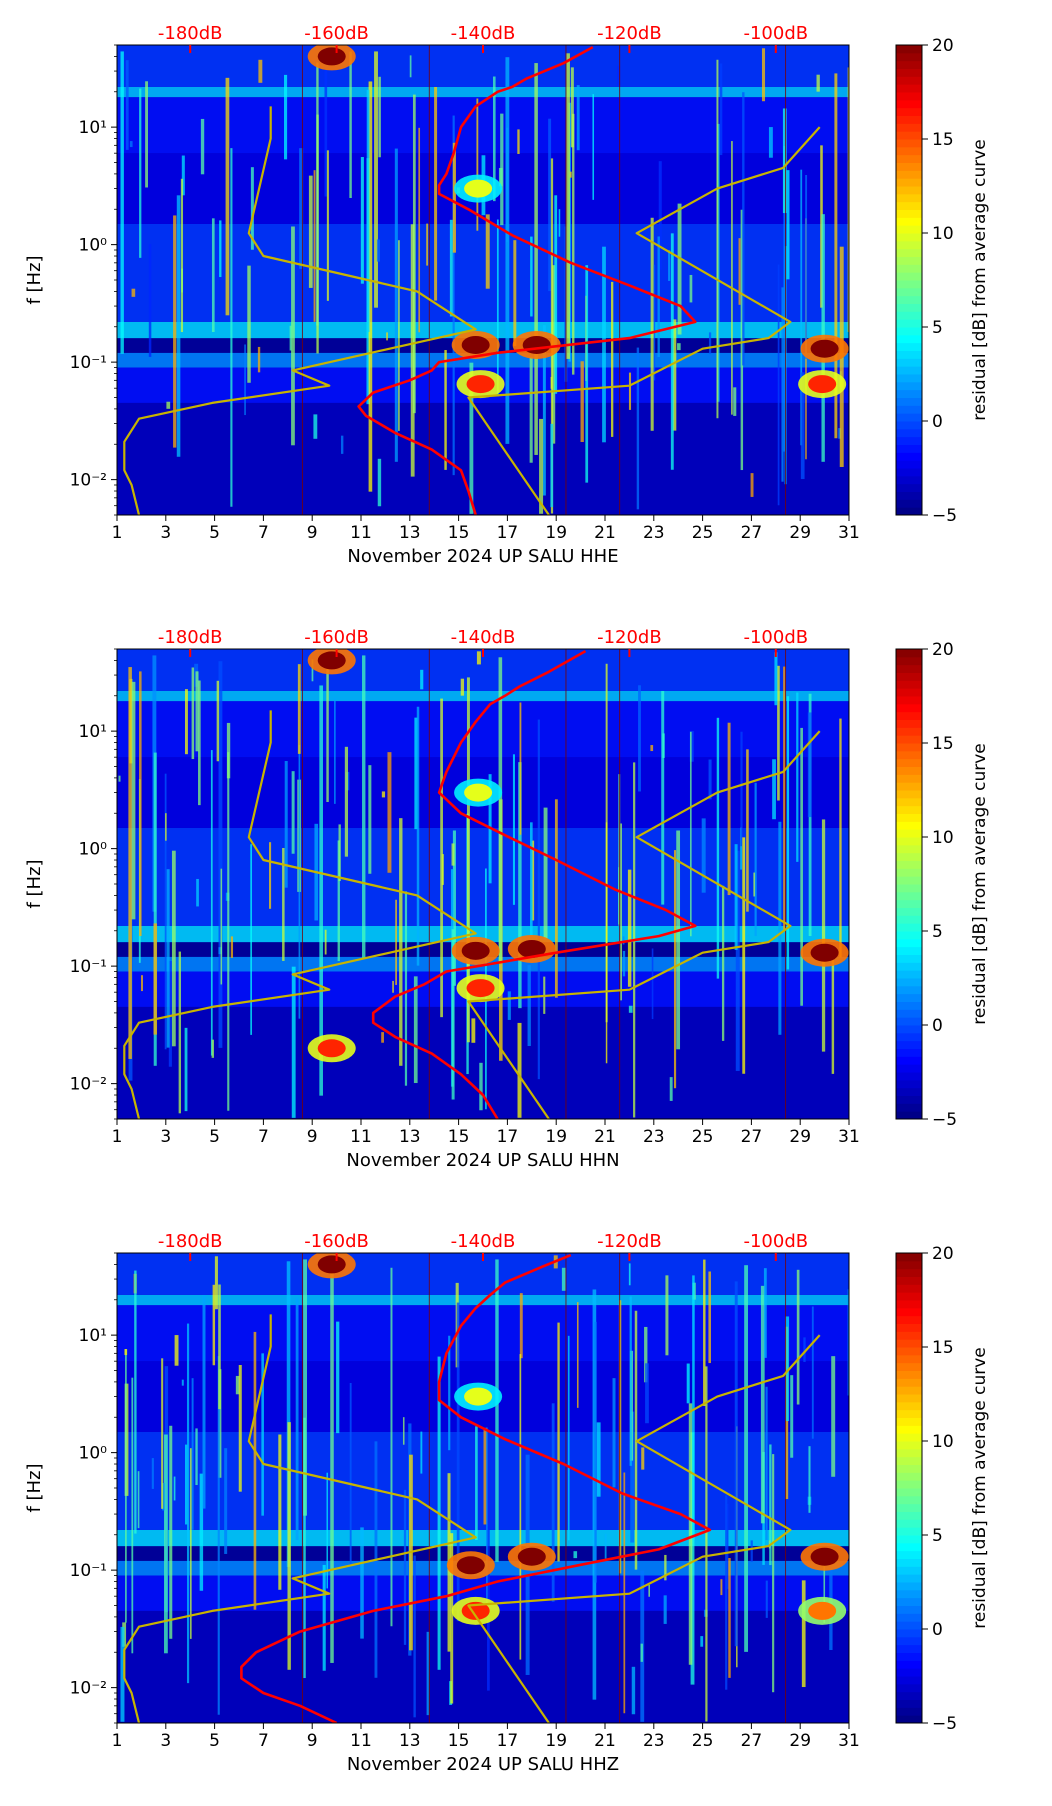  What do you see at coordinates (263, 533) in the screenshot?
I see `x-tick-label: 7` at bounding box center [263, 533].